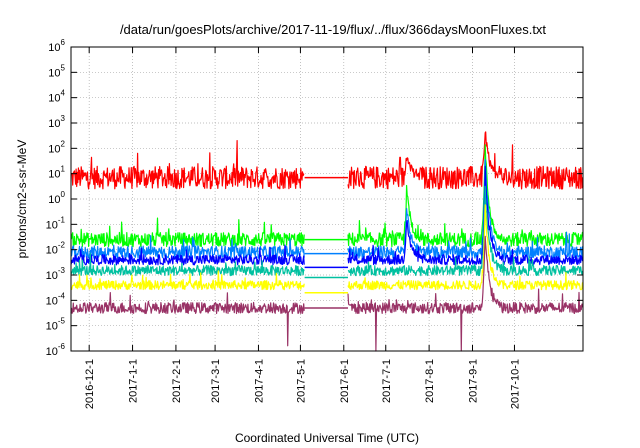 The image size is (640, 448). I want to click on y-tick-label: 10⁻⁴, so click(56, 299).